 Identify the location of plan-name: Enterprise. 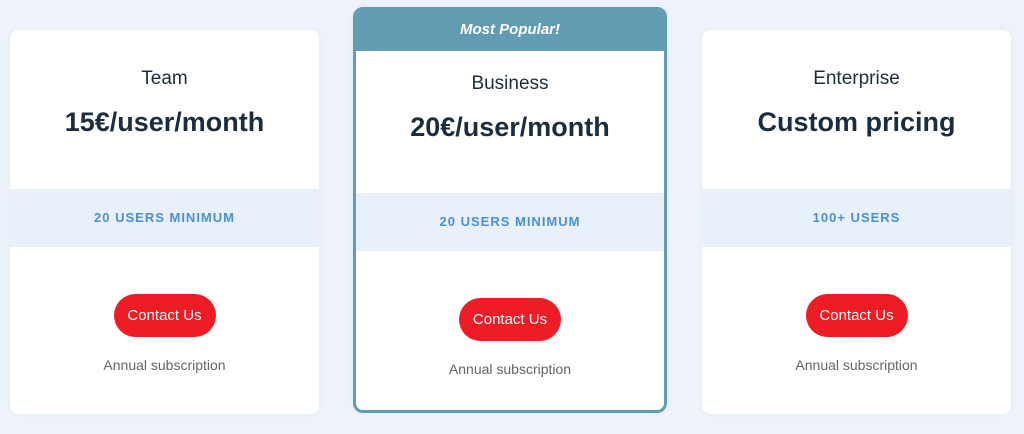
(856, 78).